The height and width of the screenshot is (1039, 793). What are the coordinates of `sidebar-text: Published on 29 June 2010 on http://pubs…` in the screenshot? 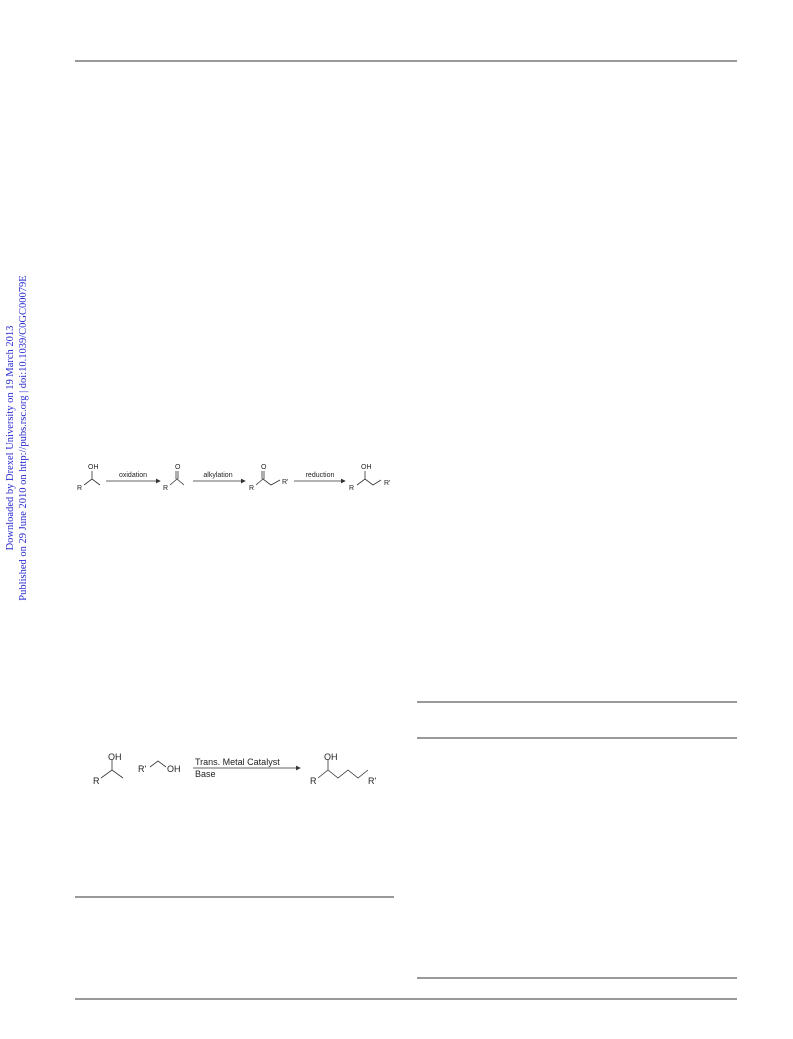 It's located at (23, 437).